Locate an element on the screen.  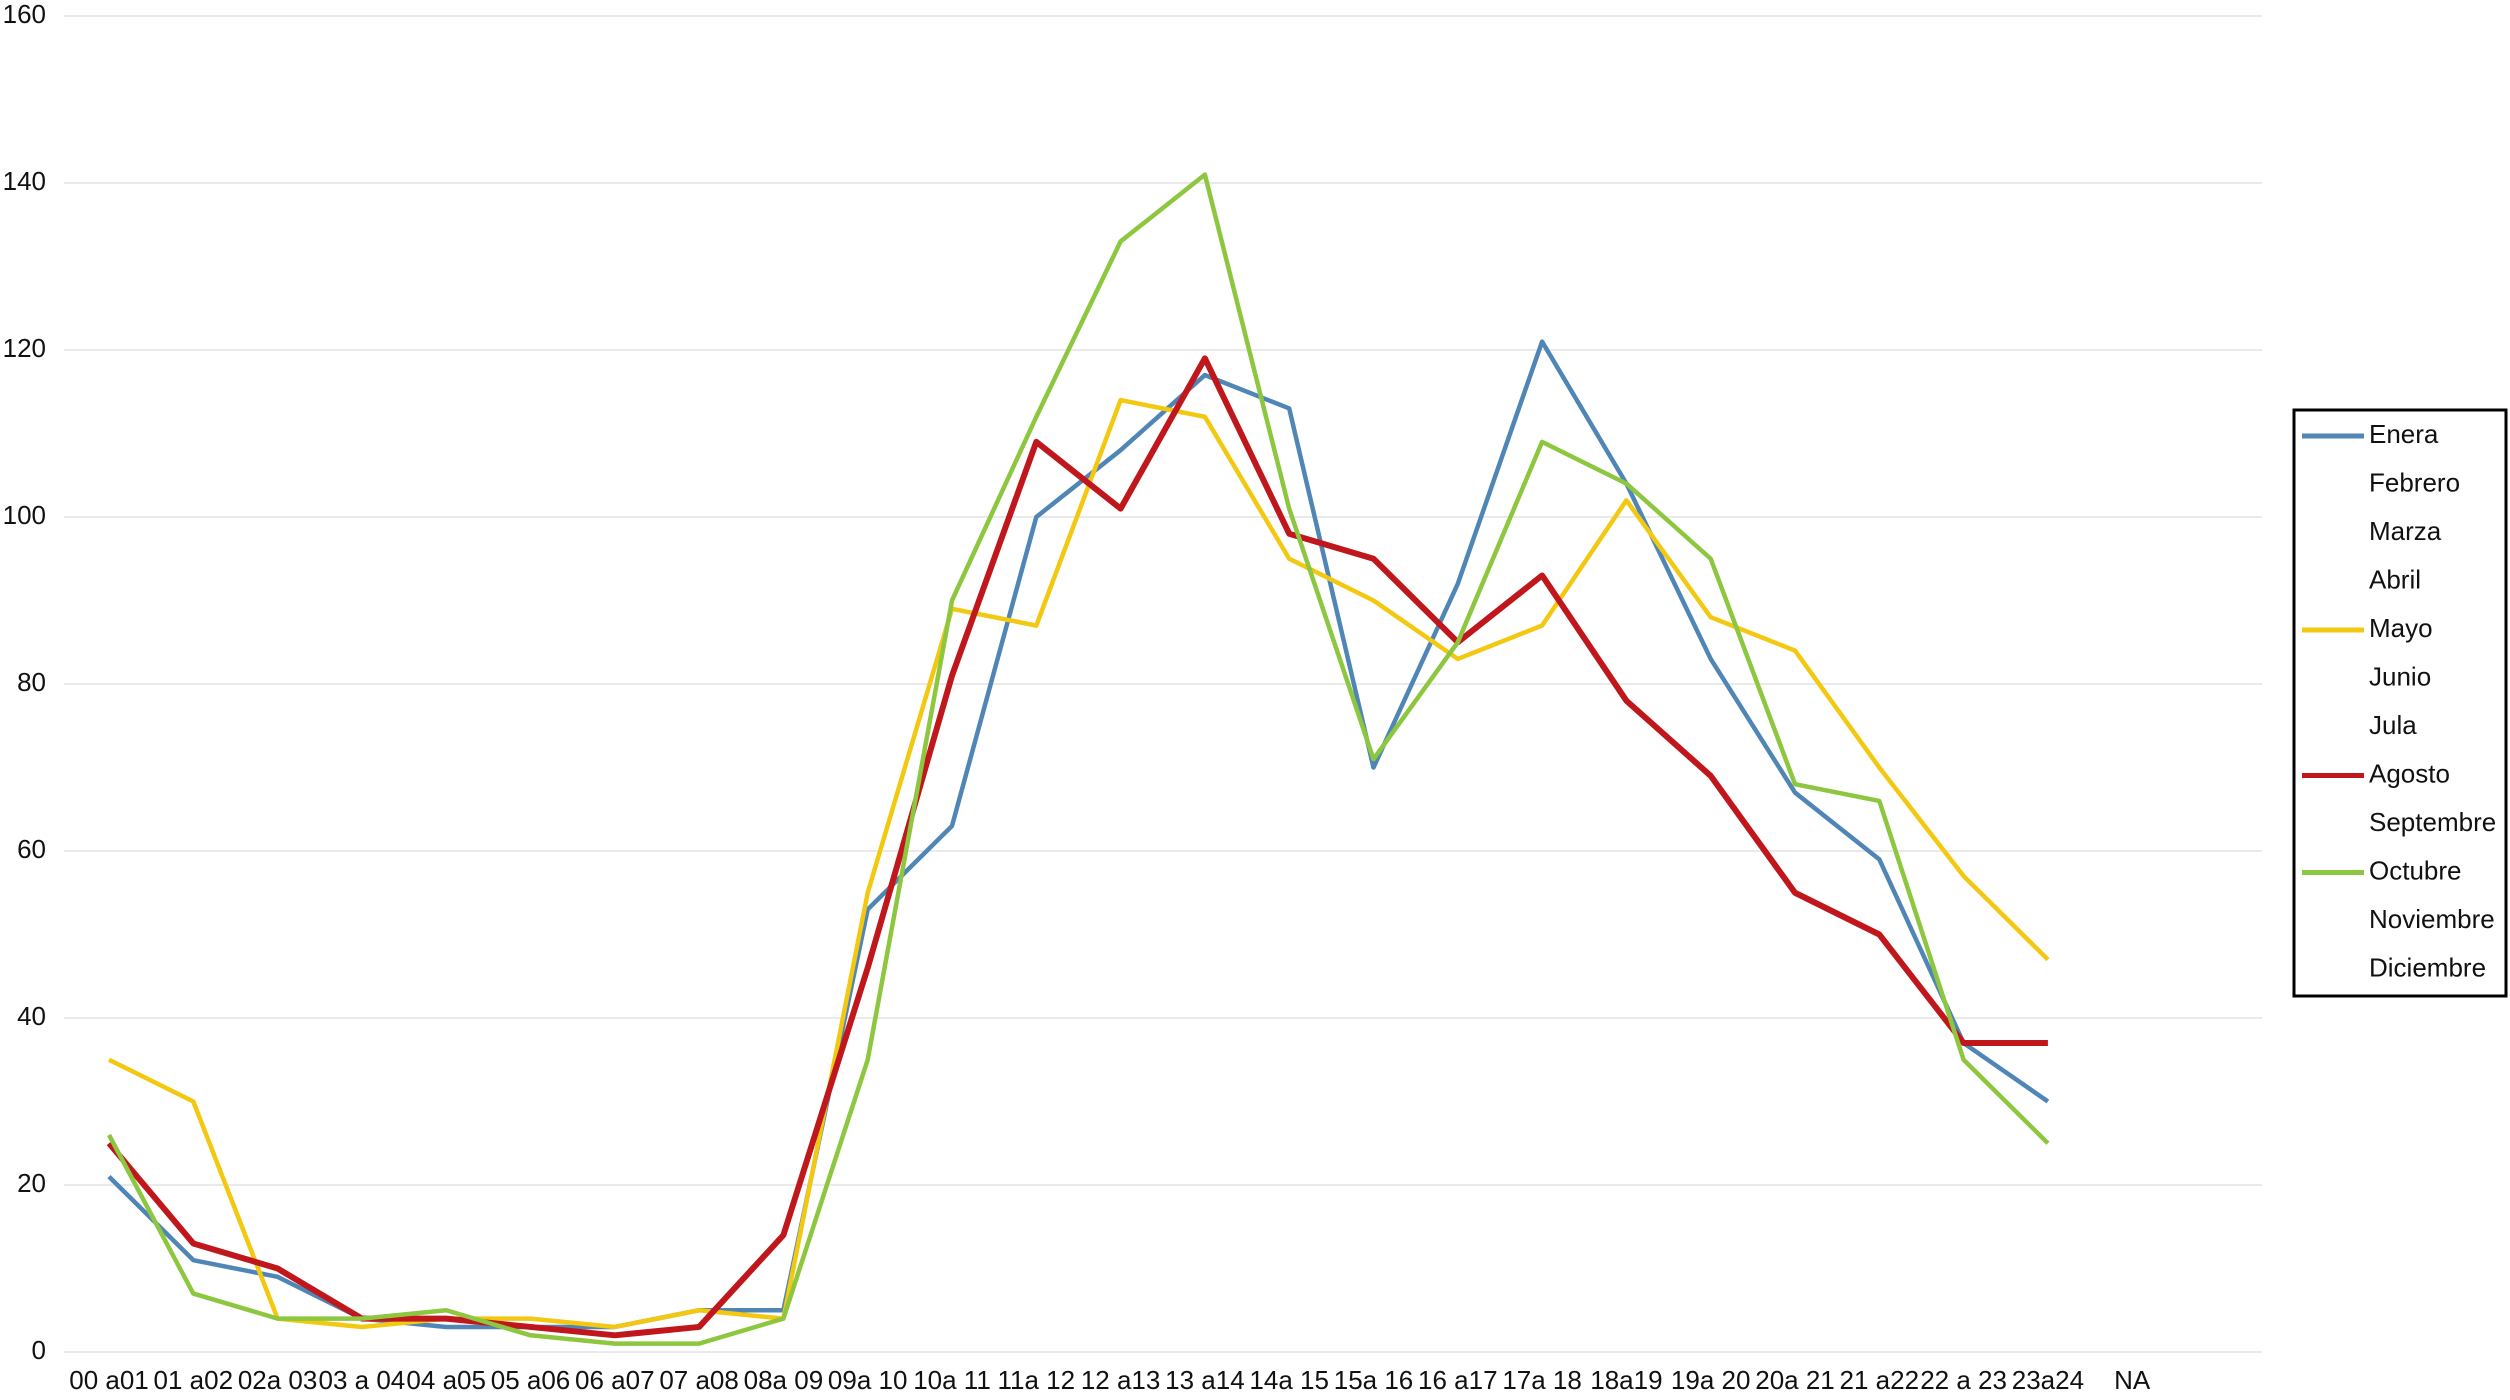
x-tick-label: 02a 03 is located at coordinates (278, 1380).